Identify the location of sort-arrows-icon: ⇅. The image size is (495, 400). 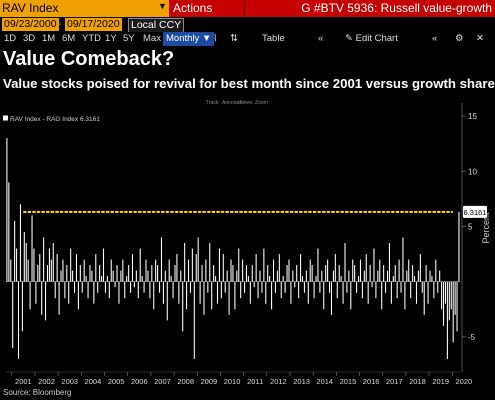
(234, 38).